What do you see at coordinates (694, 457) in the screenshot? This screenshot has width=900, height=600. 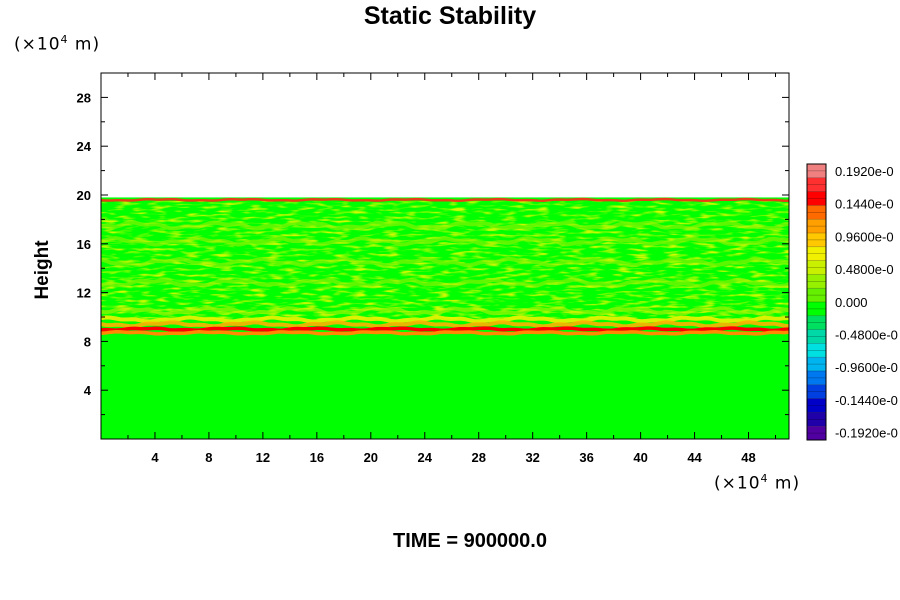 I see `x-tick-label: 44` at bounding box center [694, 457].